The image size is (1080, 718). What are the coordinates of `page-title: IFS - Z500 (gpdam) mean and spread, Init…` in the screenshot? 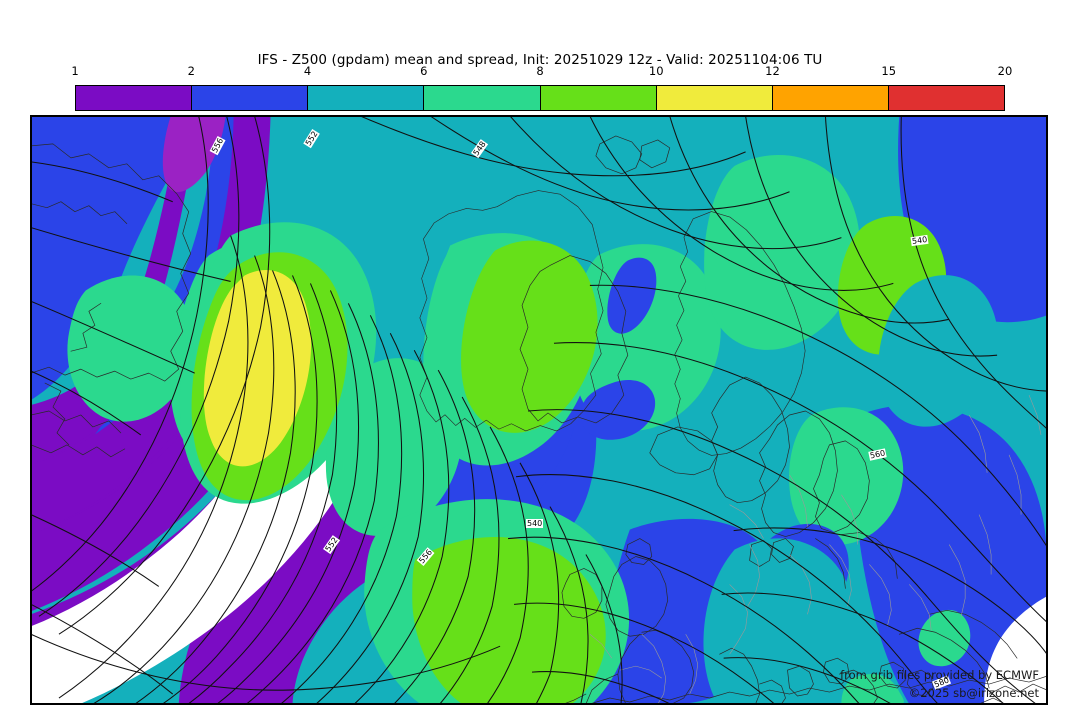 It's located at (540, 60).